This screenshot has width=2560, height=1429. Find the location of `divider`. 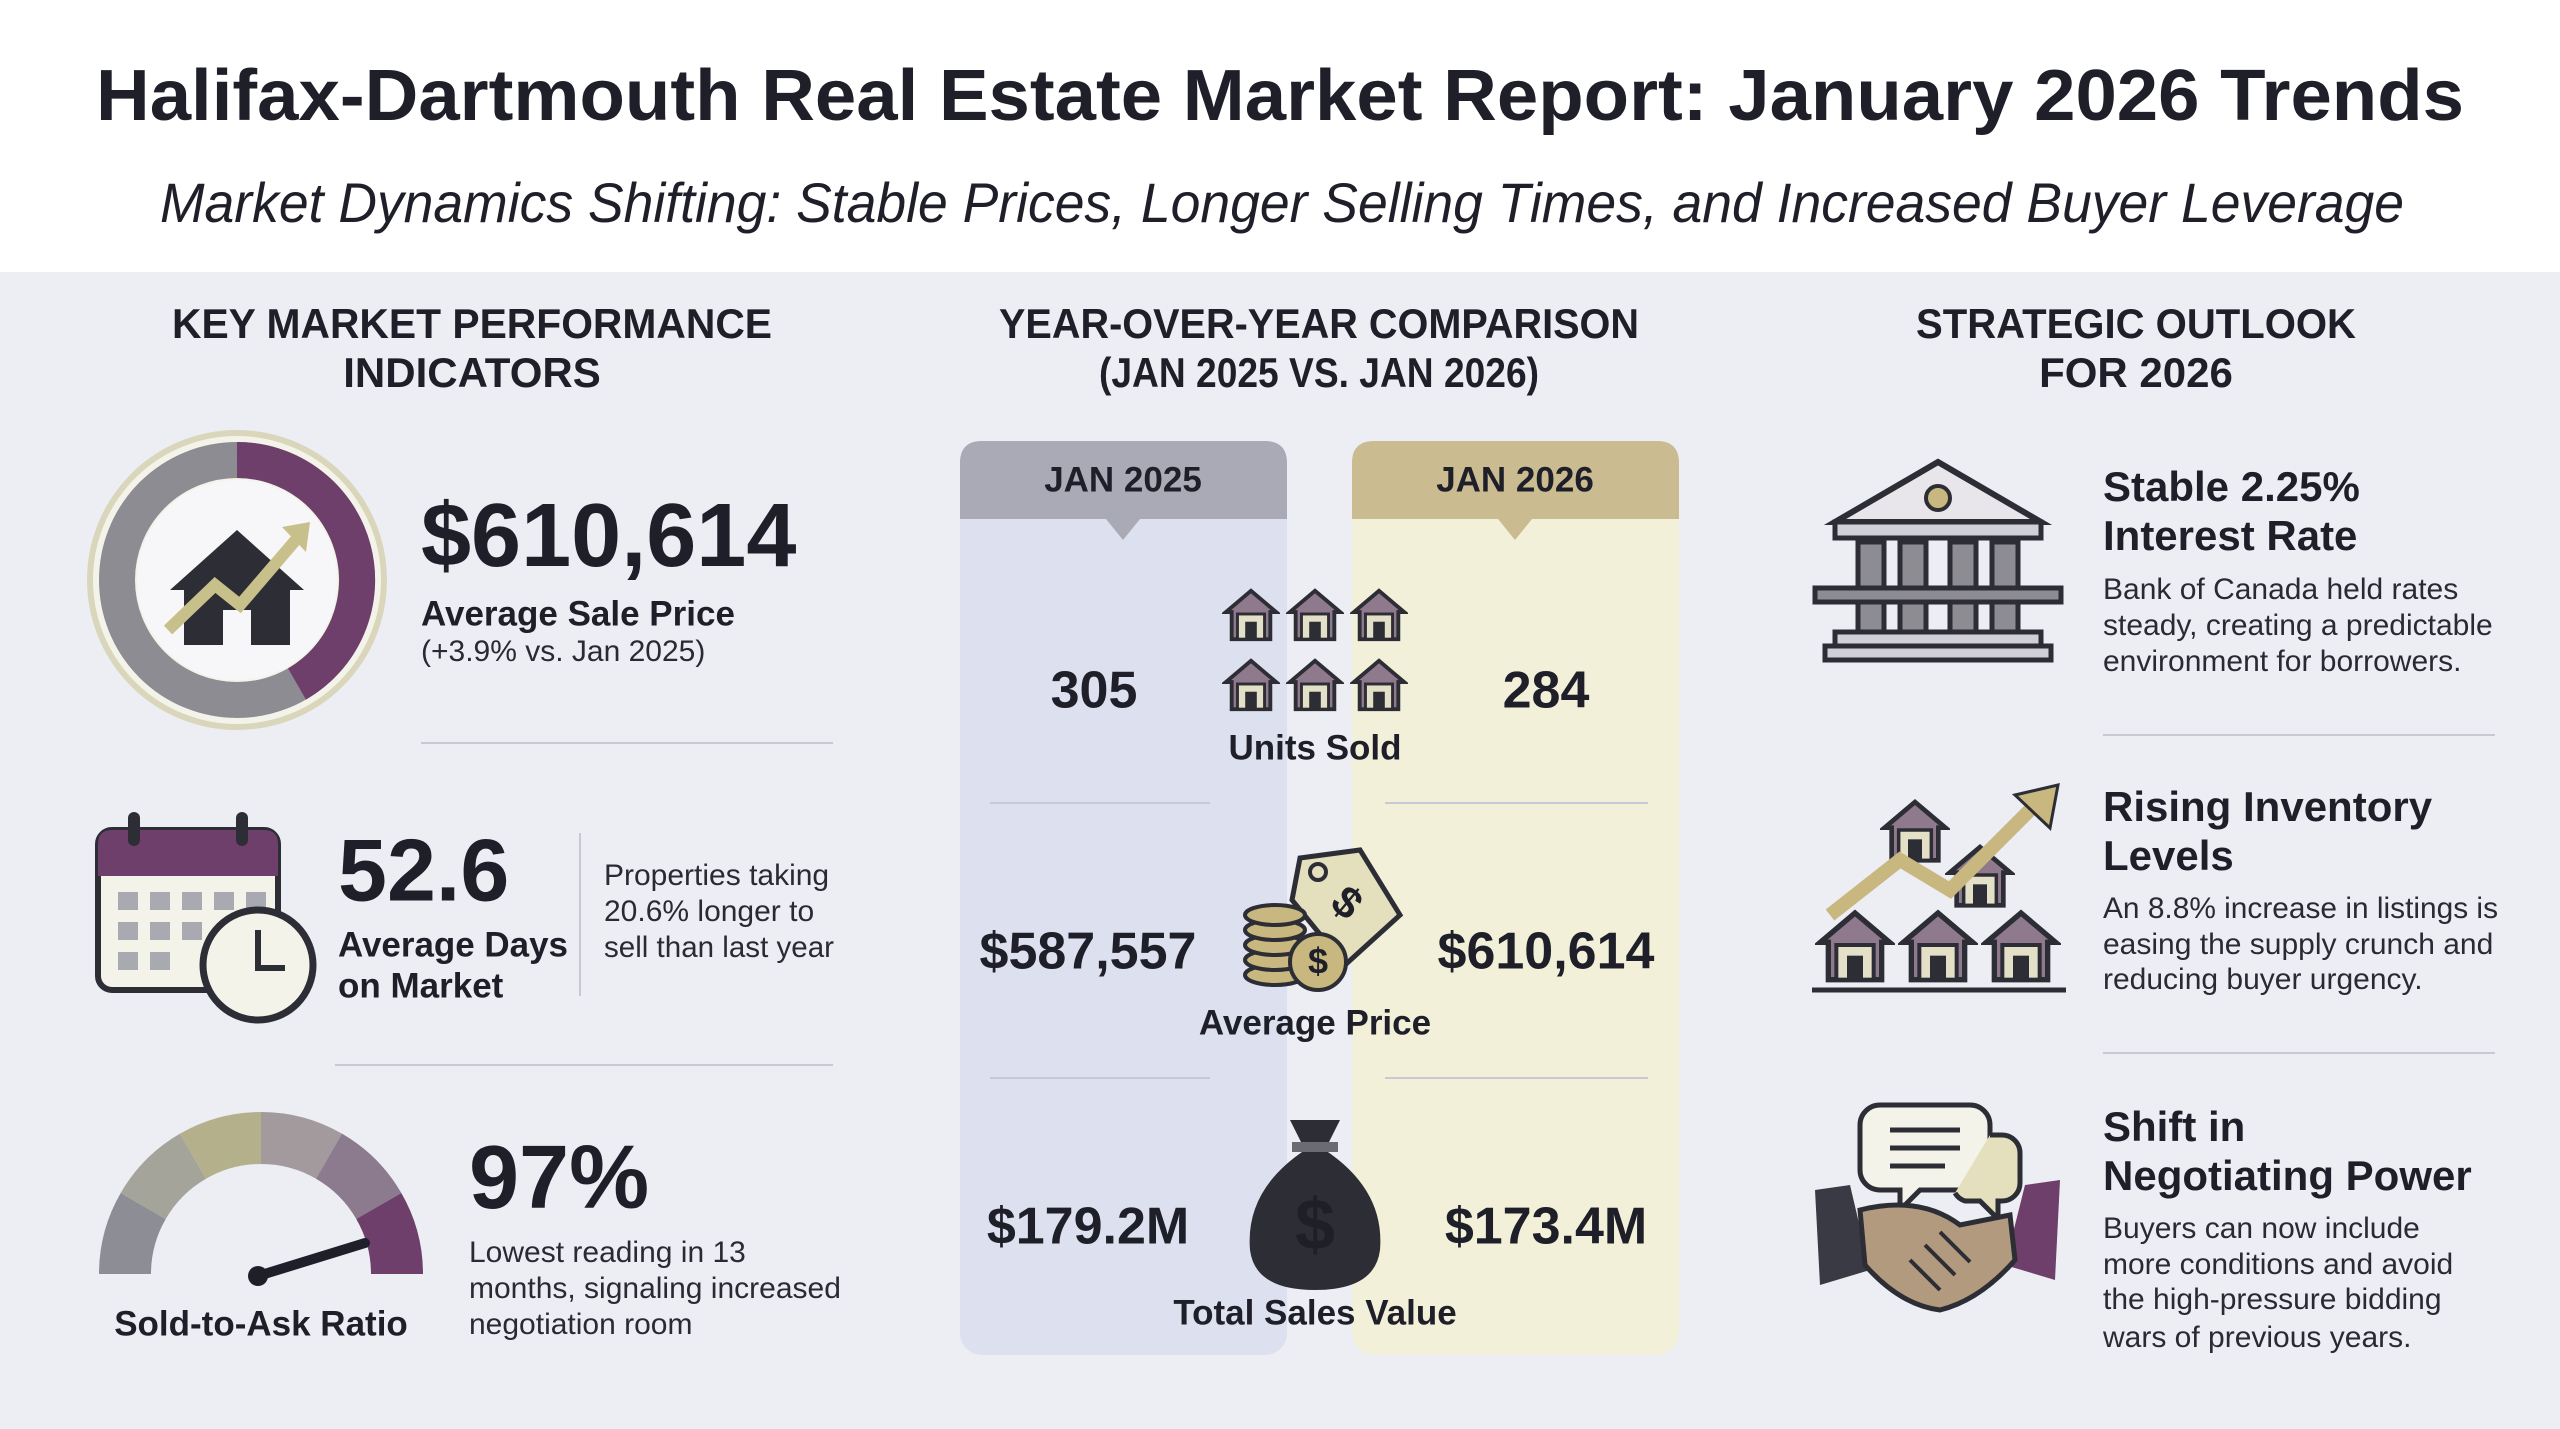

divider is located at coordinates (311, 1259).